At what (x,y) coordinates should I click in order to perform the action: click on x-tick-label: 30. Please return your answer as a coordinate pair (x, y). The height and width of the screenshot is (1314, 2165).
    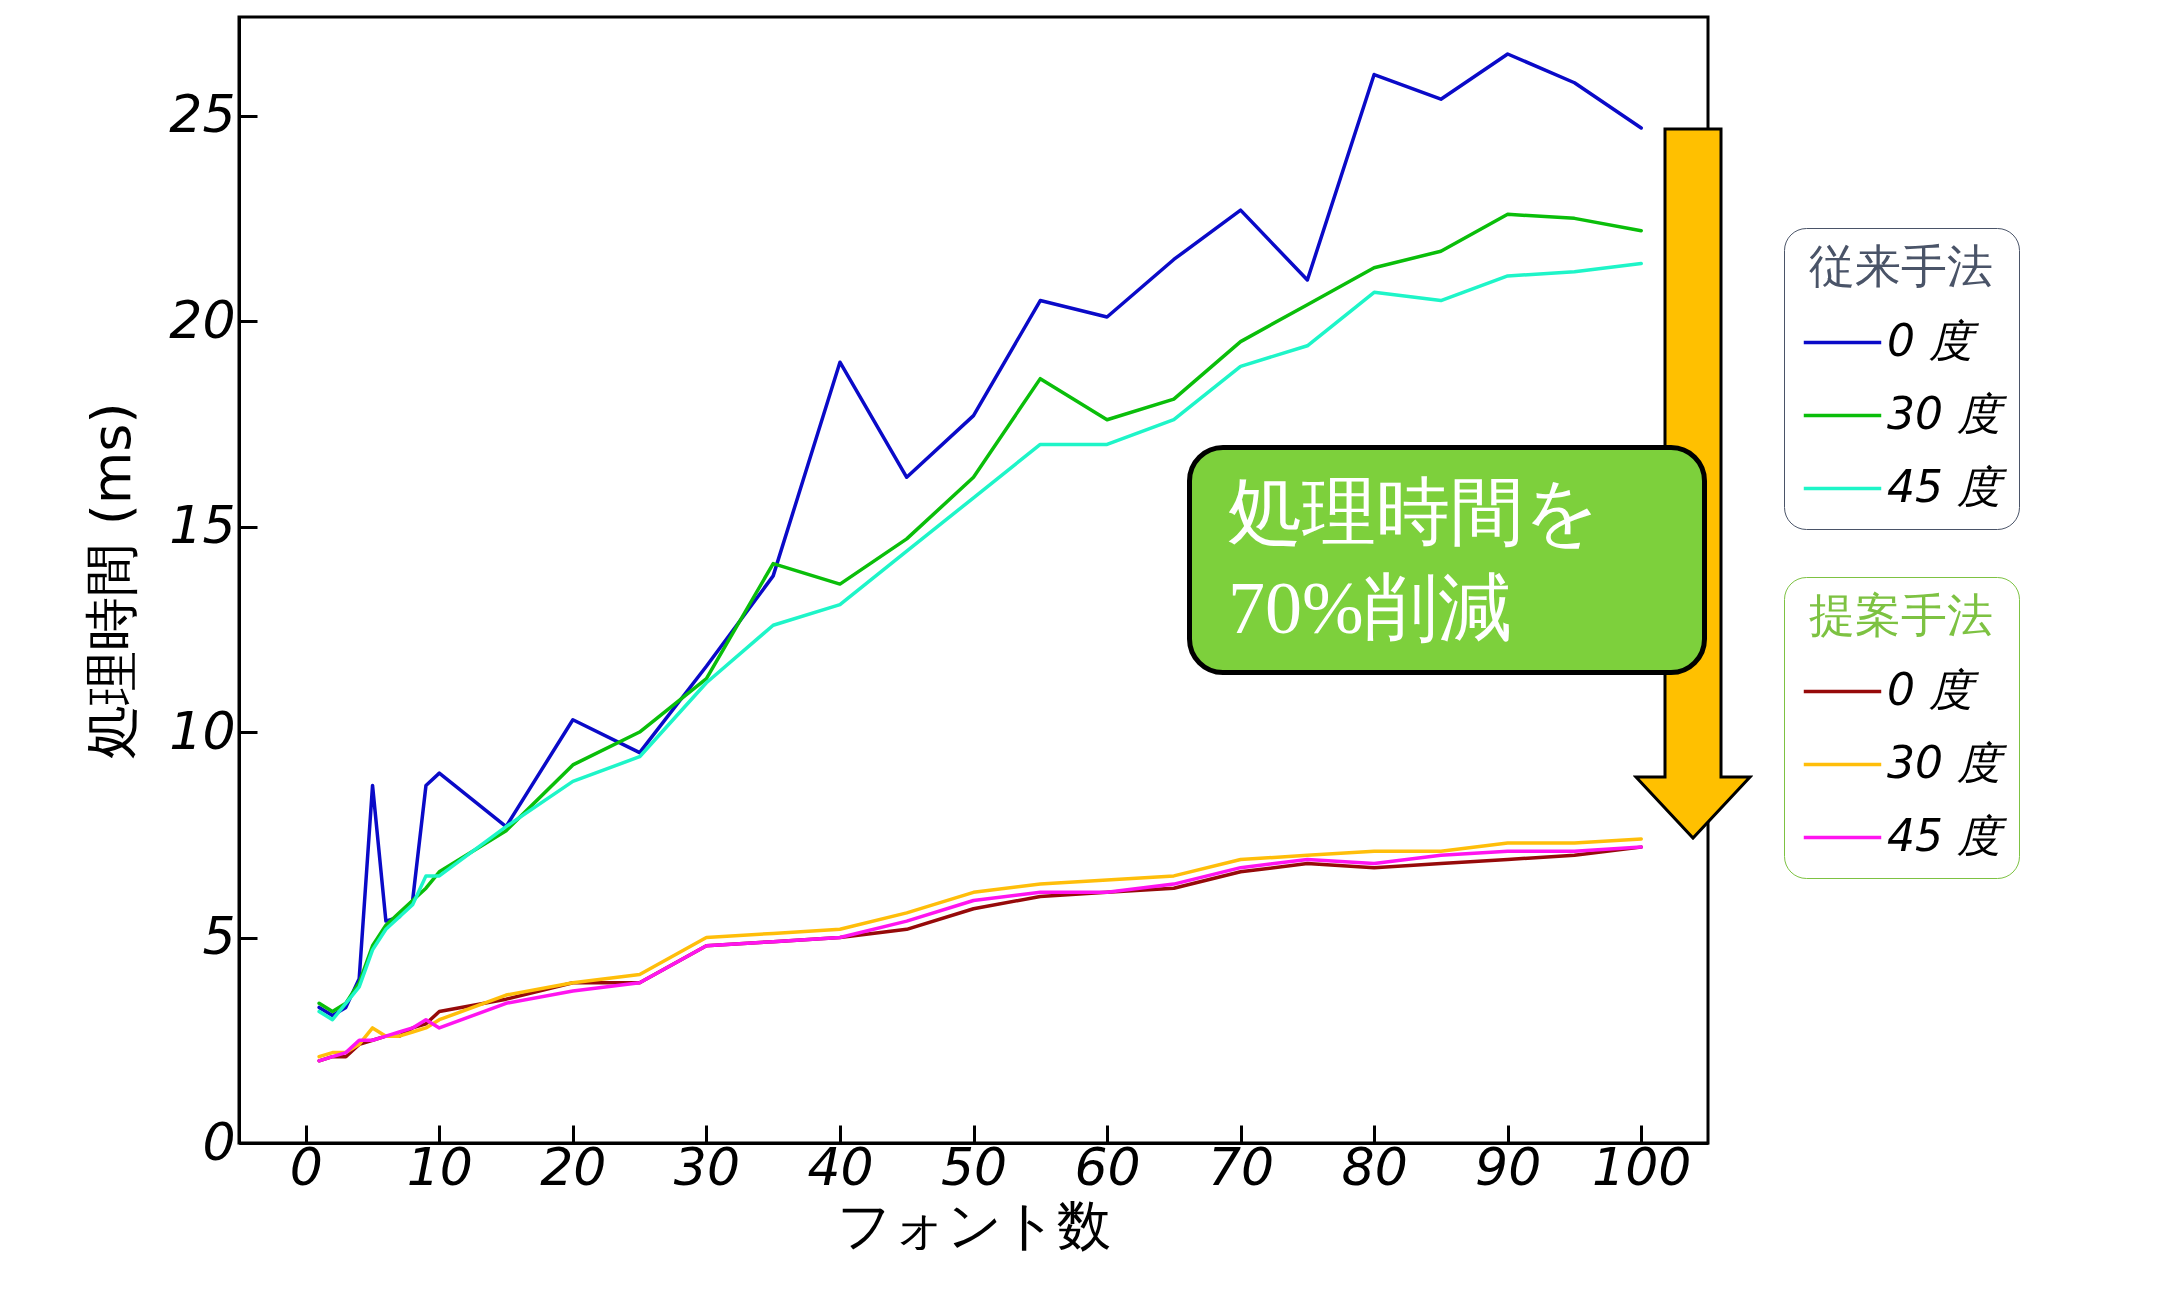
    Looking at the image, I should click on (706, 1166).